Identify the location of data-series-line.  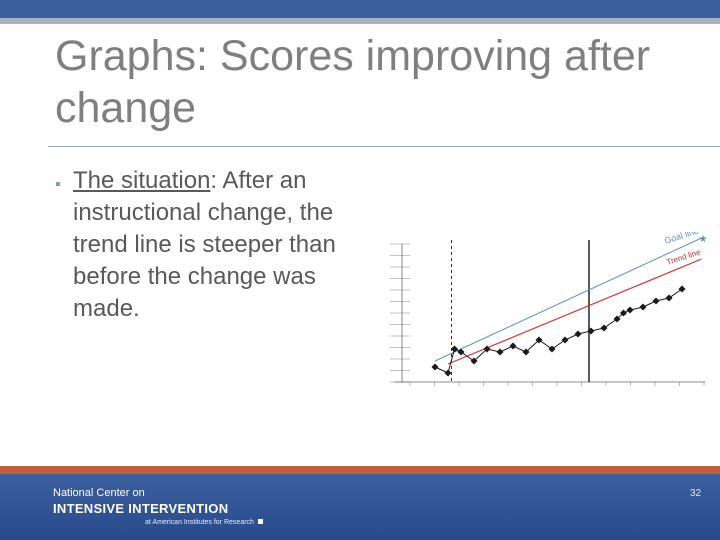
(558, 331).